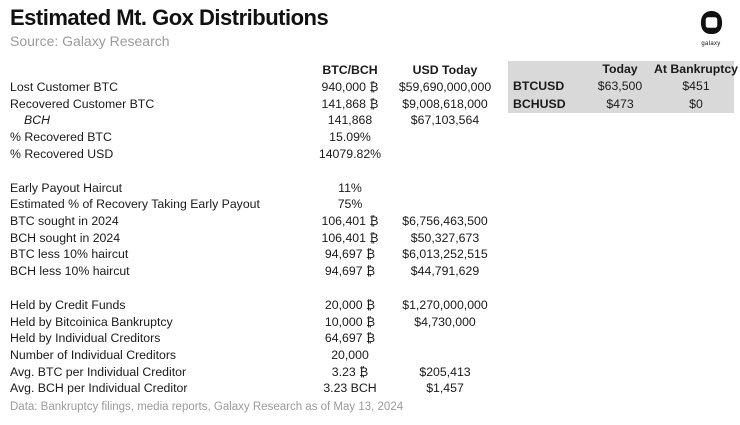 Image resolution: width=740 pixels, height=425 pixels. I want to click on col-header-btc-bch: BTC/BCH, so click(350, 70).